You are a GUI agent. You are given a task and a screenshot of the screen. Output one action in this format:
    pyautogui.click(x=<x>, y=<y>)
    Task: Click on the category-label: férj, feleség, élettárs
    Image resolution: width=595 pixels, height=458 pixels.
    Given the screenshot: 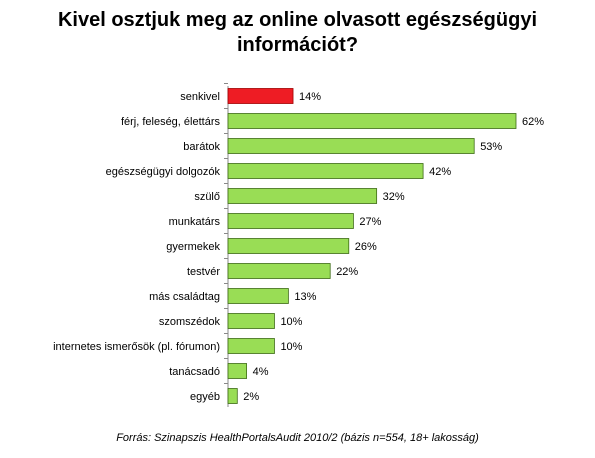 What is the action you would take?
    pyautogui.click(x=171, y=122)
    